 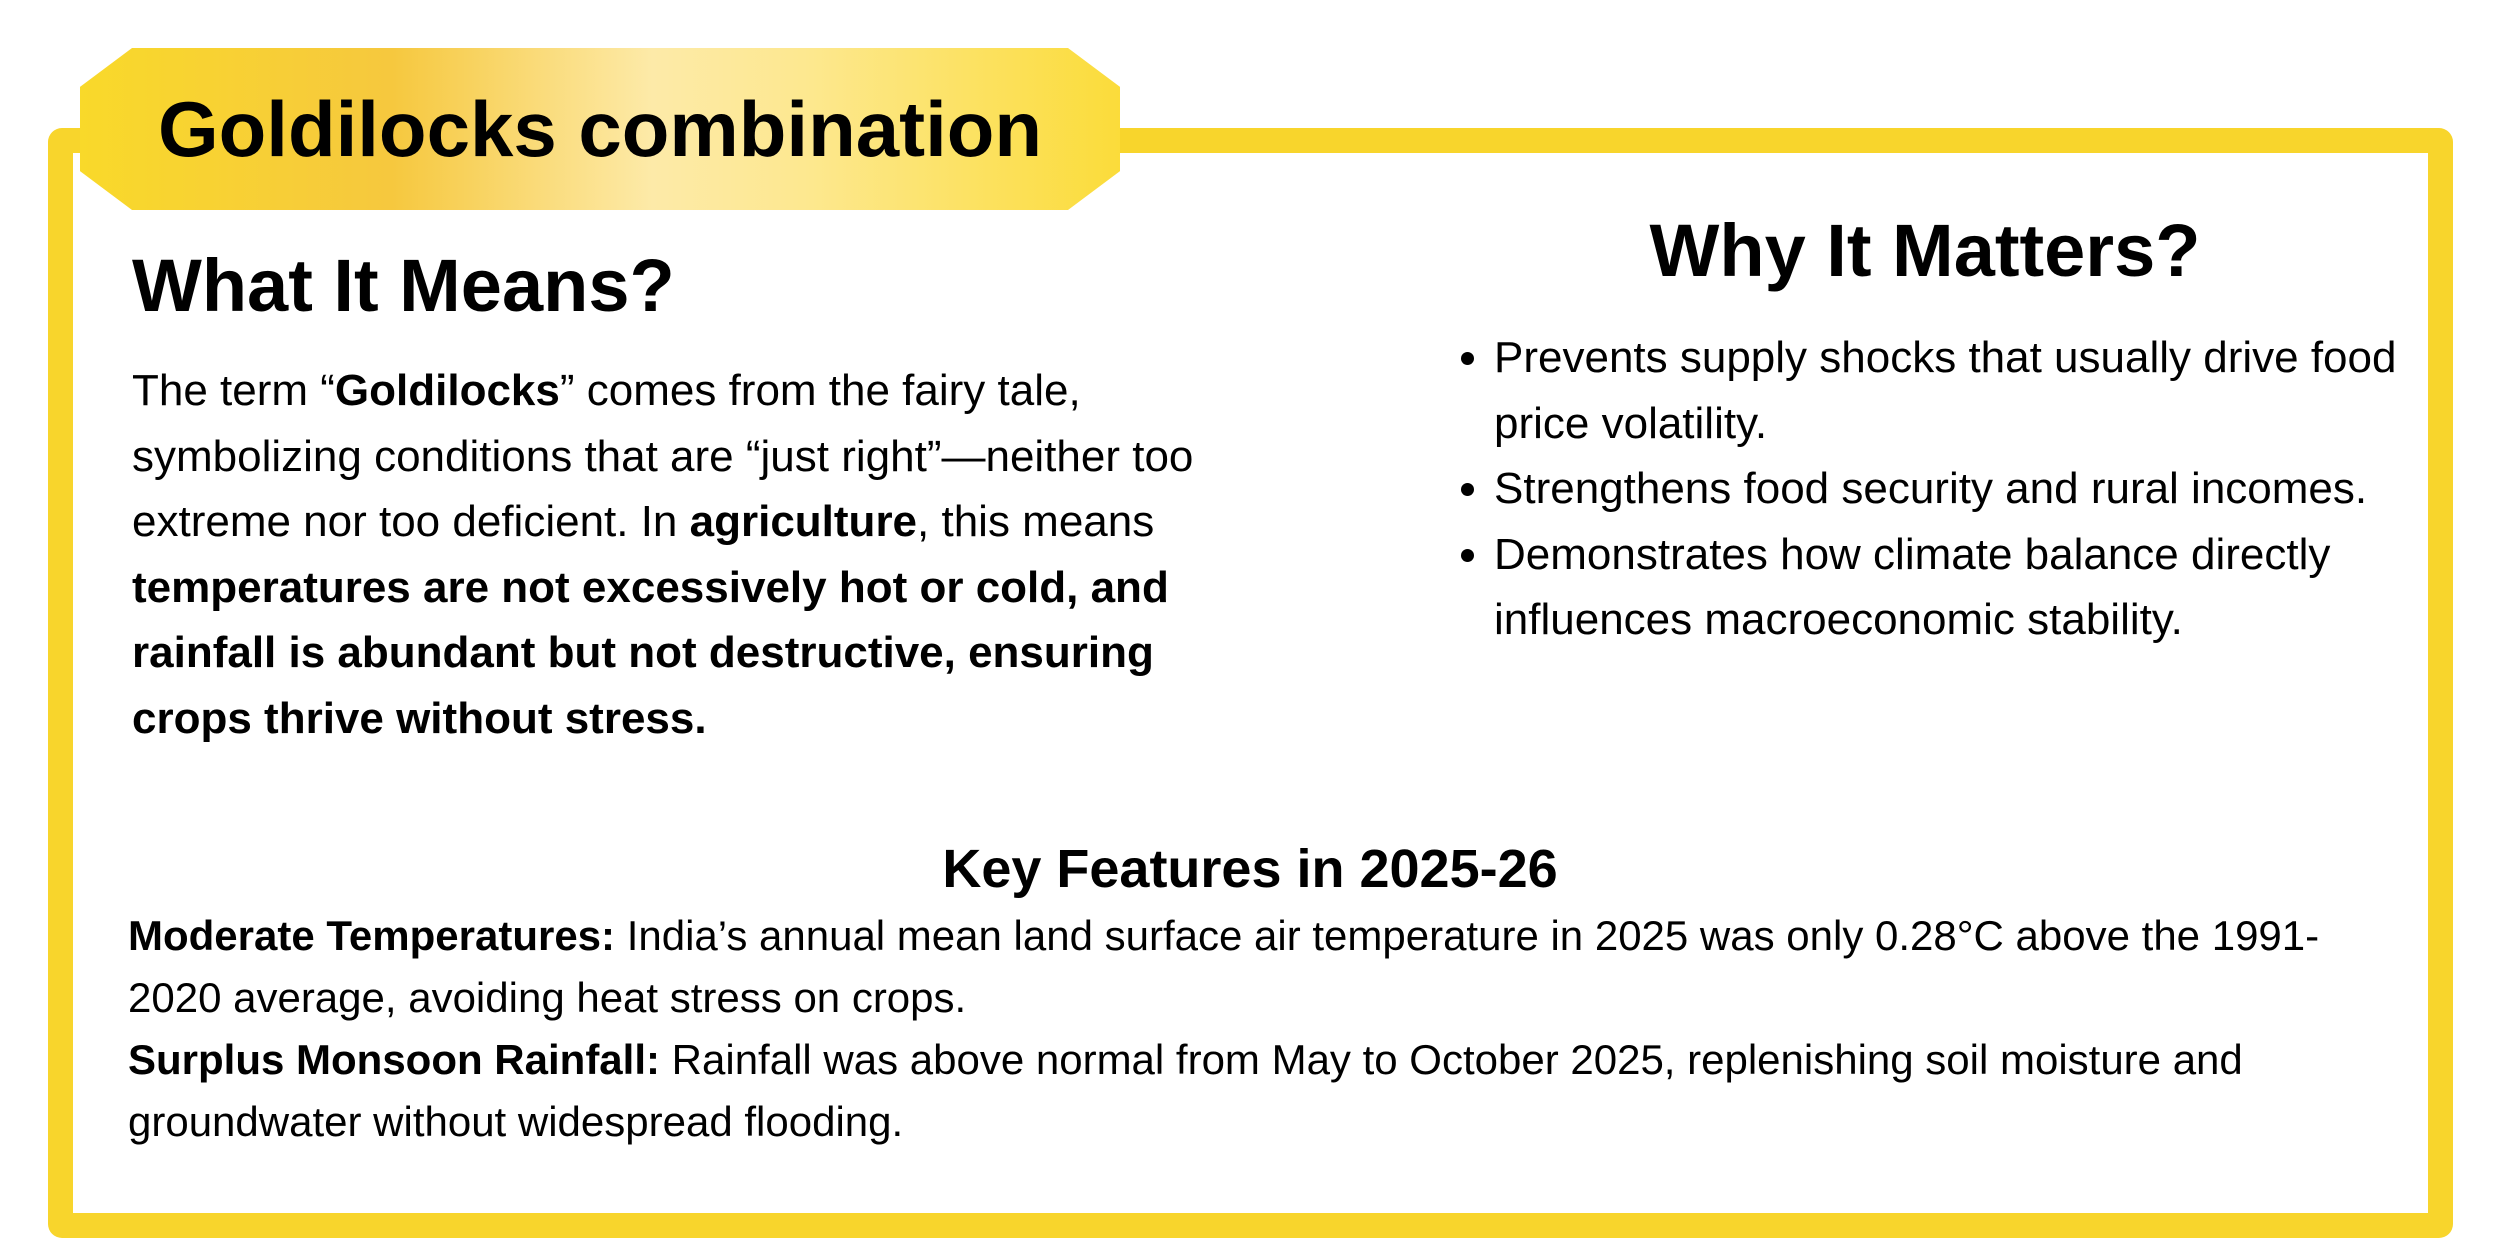 What do you see at coordinates (1925, 250) in the screenshot?
I see `why-it-matters-heading: Why It Matters?` at bounding box center [1925, 250].